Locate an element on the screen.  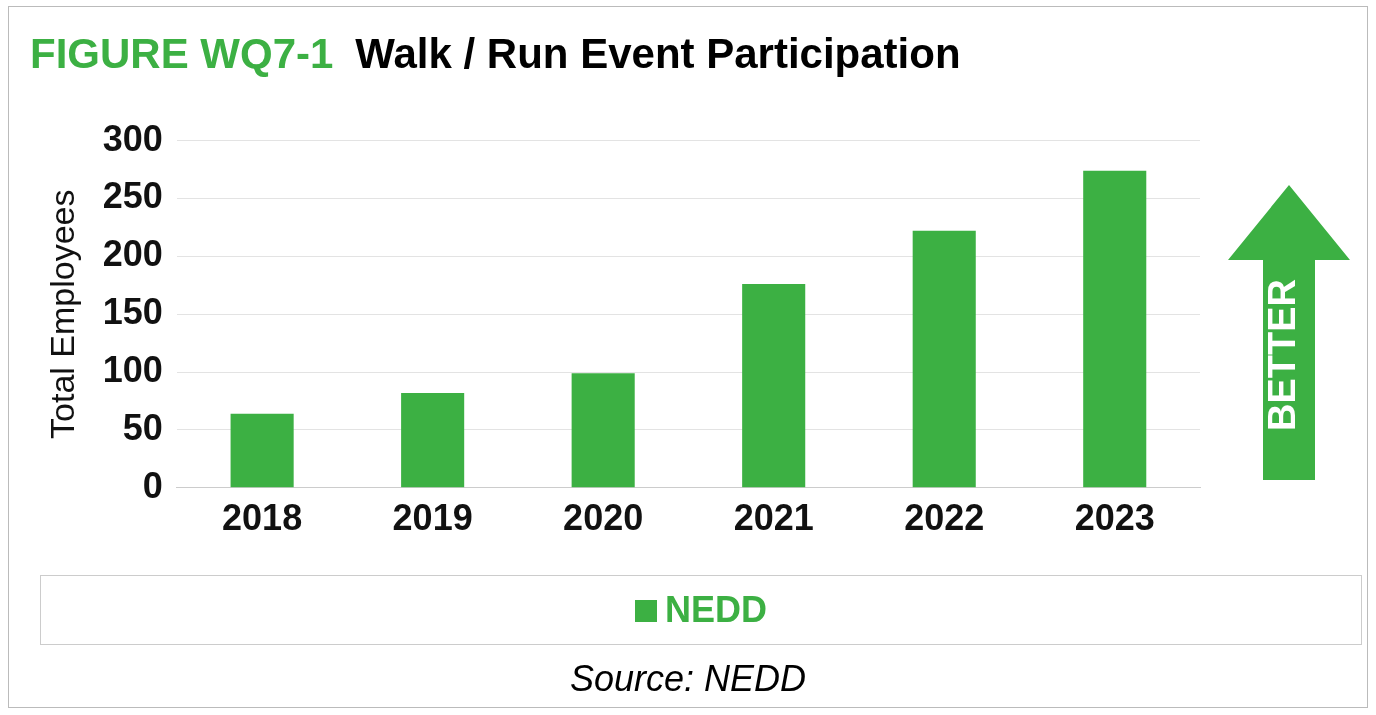
x-tick-label: 2023 is located at coordinates (1114, 518).